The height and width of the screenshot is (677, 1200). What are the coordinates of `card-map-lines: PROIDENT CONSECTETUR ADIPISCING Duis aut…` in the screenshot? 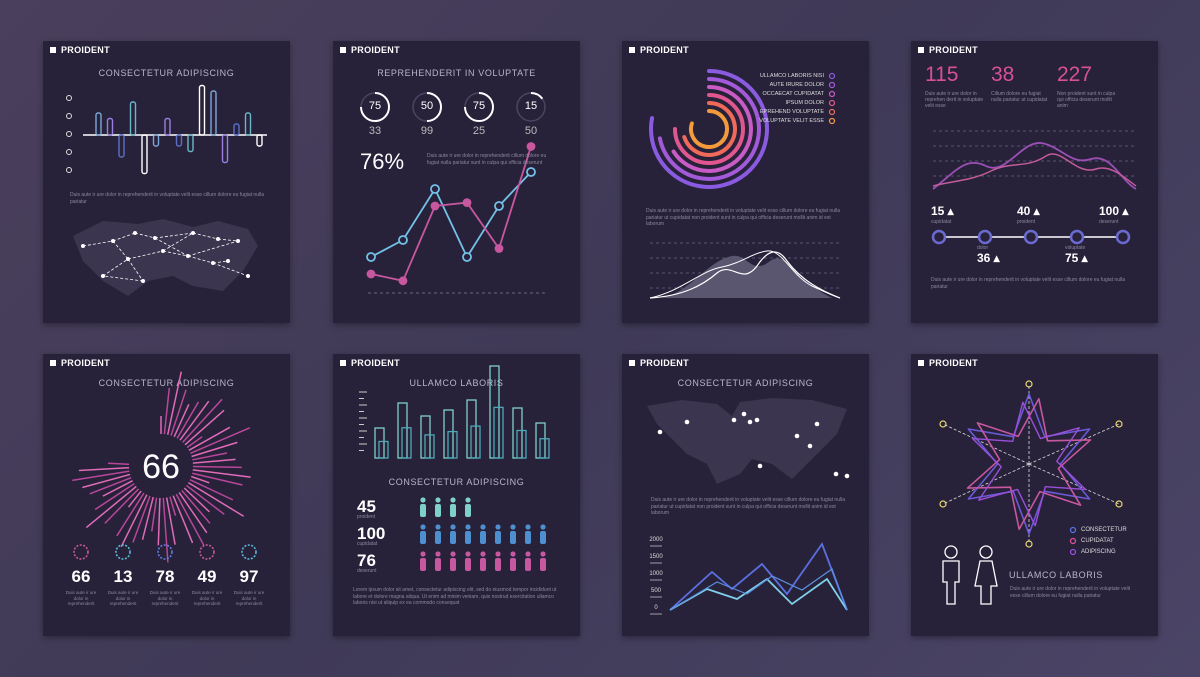 It's located at (745, 495).